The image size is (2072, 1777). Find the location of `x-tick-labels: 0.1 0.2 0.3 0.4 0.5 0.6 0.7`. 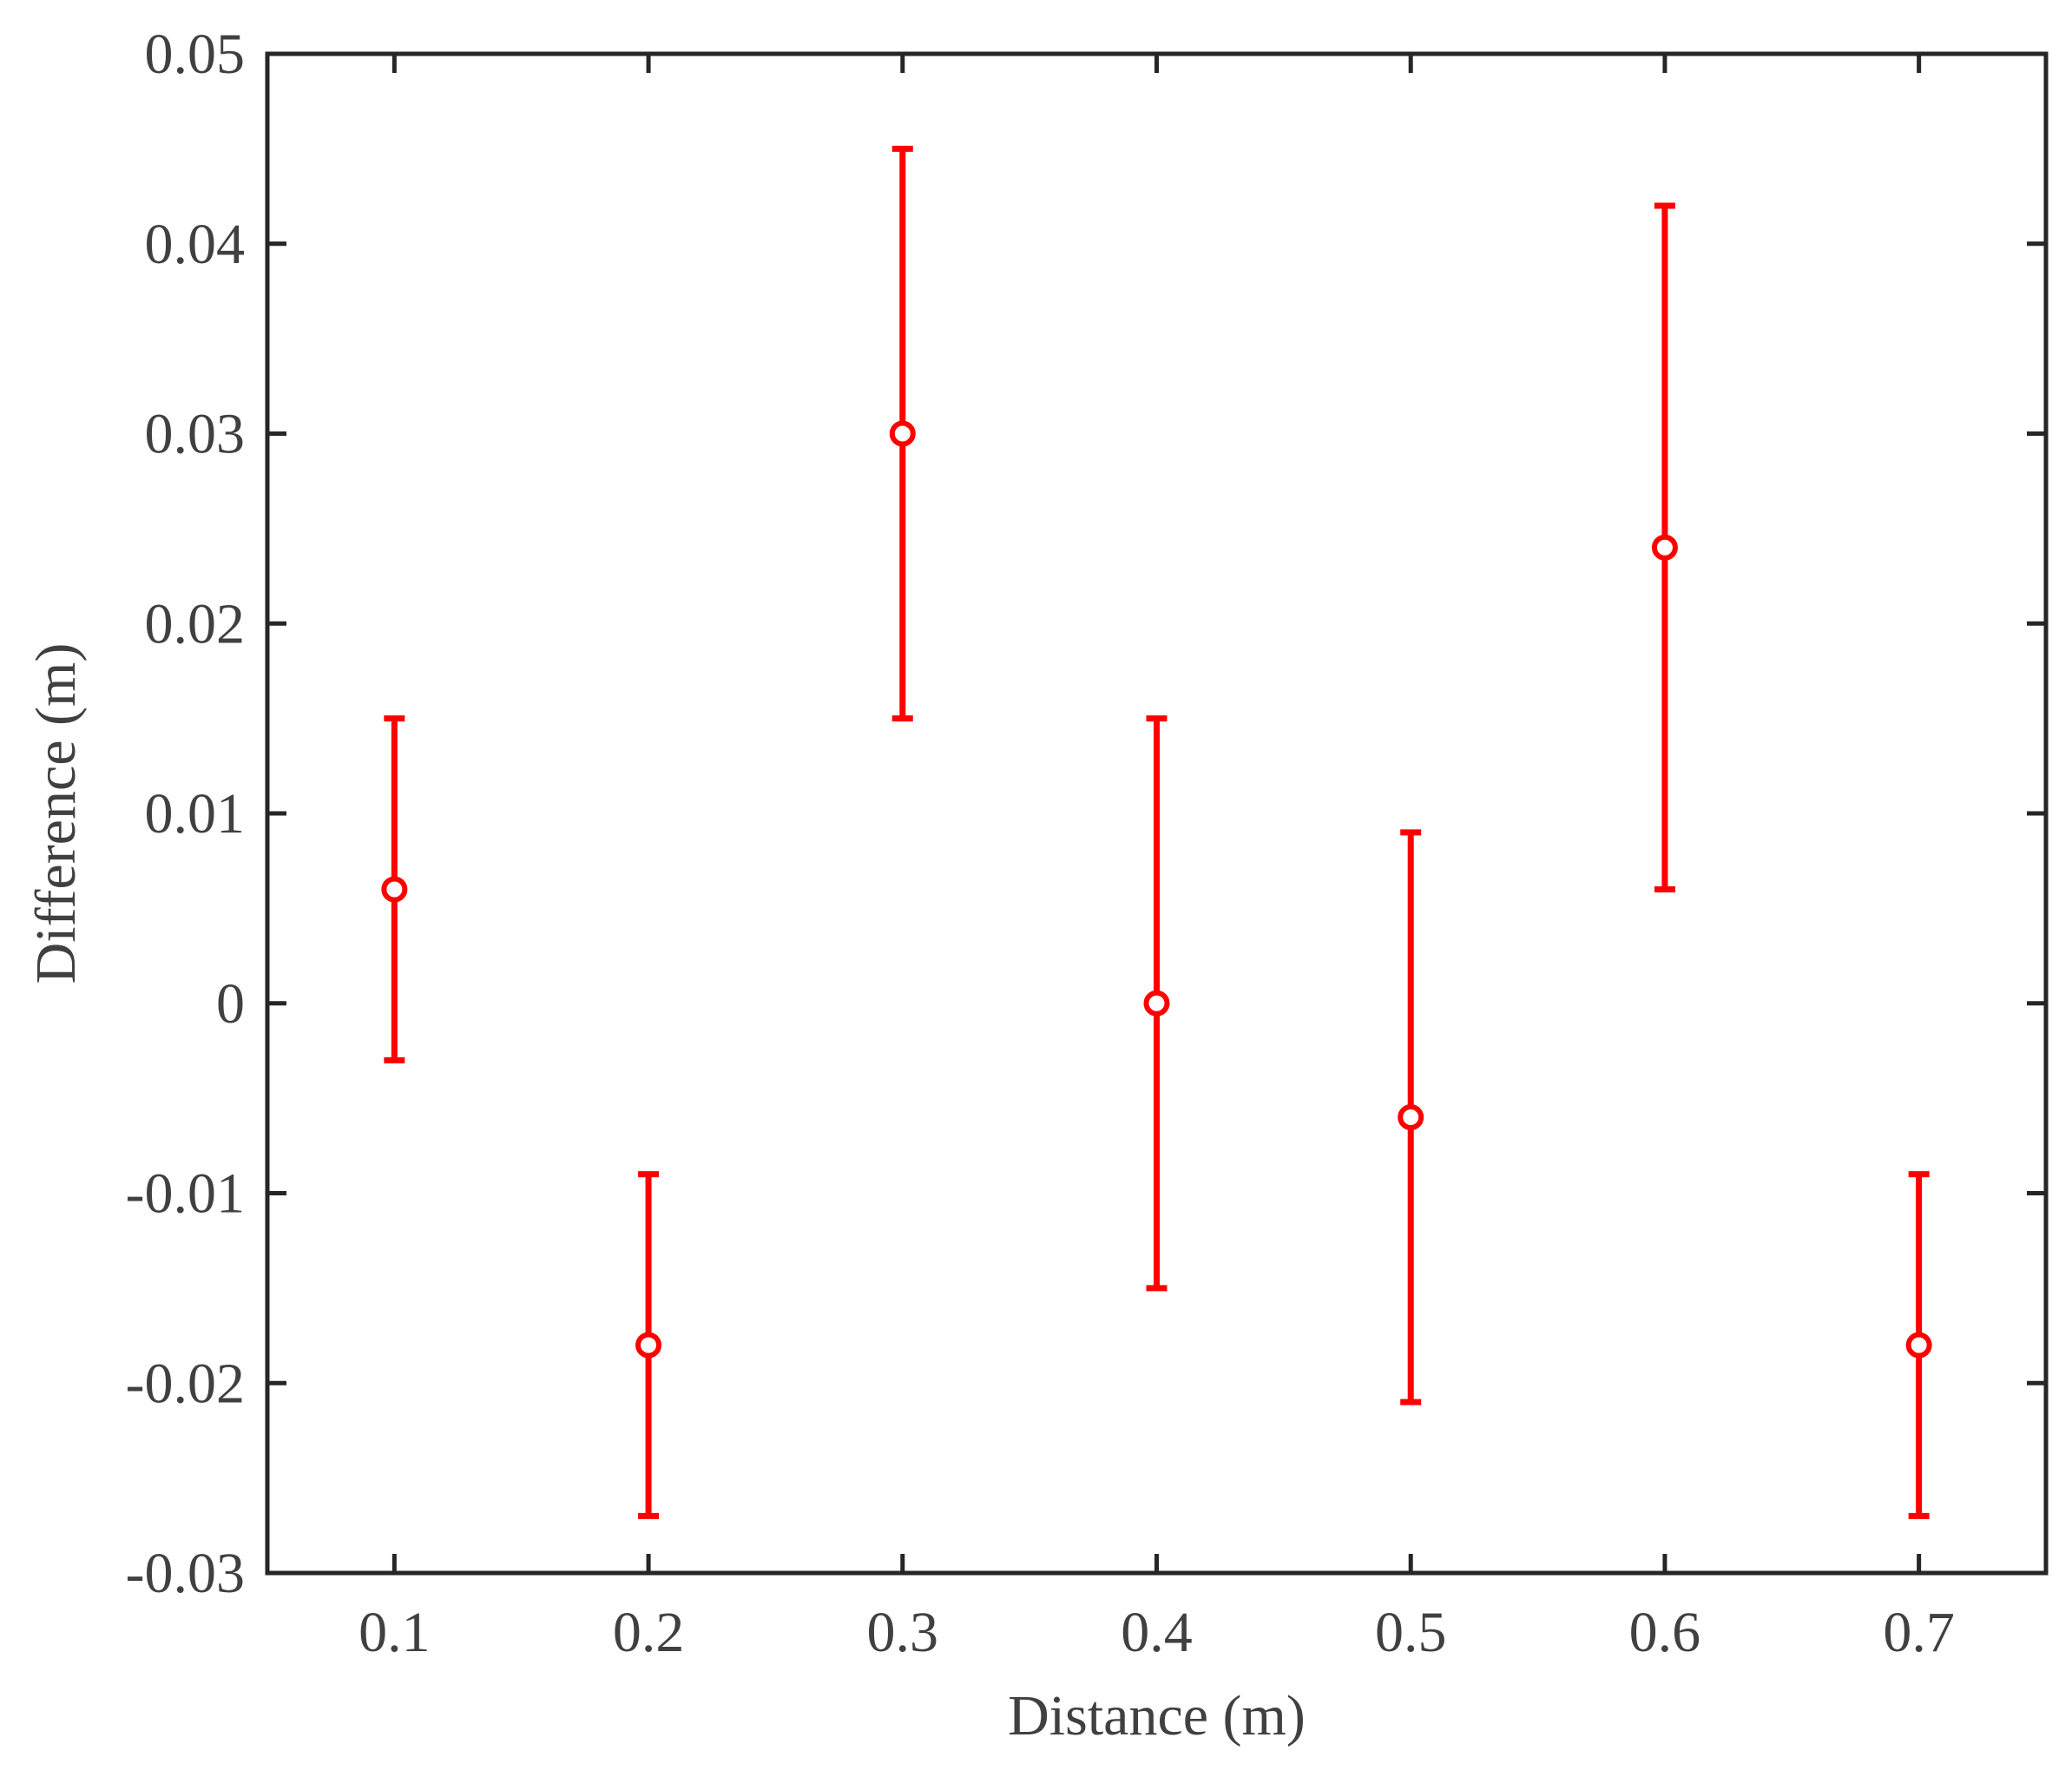

x-tick-labels: 0.1 0.2 0.3 0.4 0.5 0.6 0.7 is located at coordinates (1156, 1632).